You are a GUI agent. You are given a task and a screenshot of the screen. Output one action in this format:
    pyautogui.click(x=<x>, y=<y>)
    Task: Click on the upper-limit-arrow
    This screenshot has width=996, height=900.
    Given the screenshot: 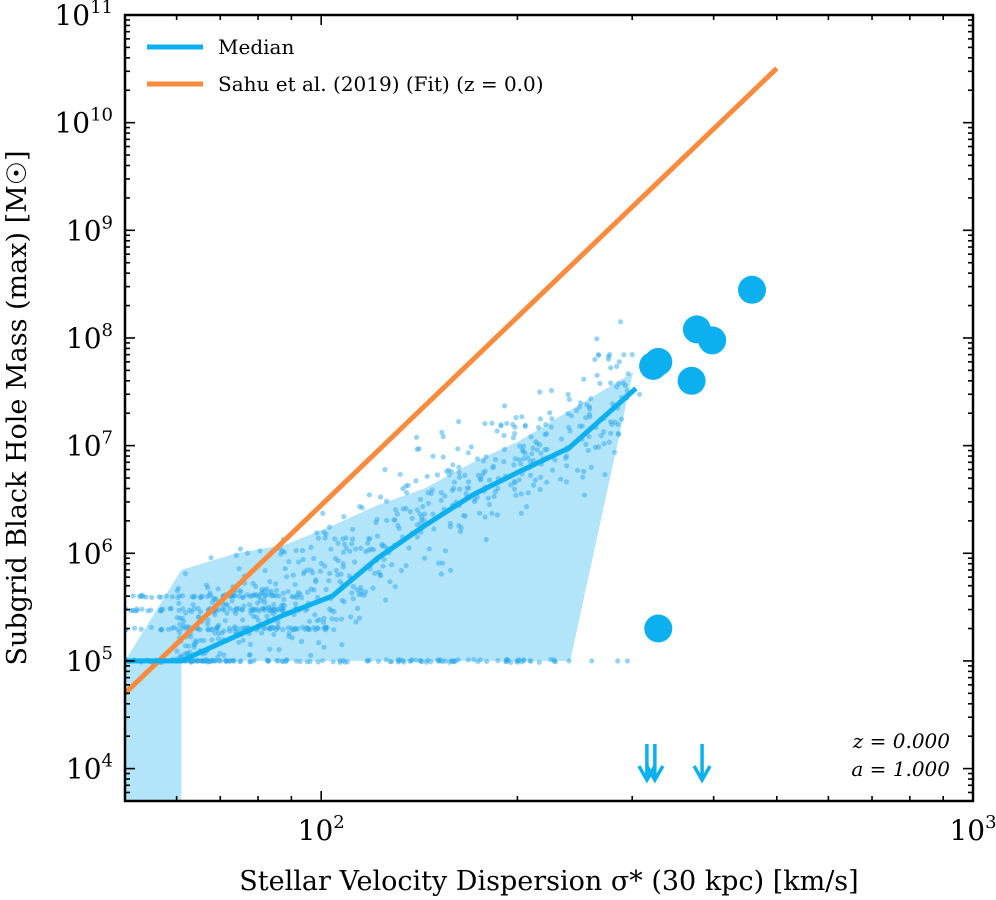 What is the action you would take?
    pyautogui.click(x=647, y=764)
    